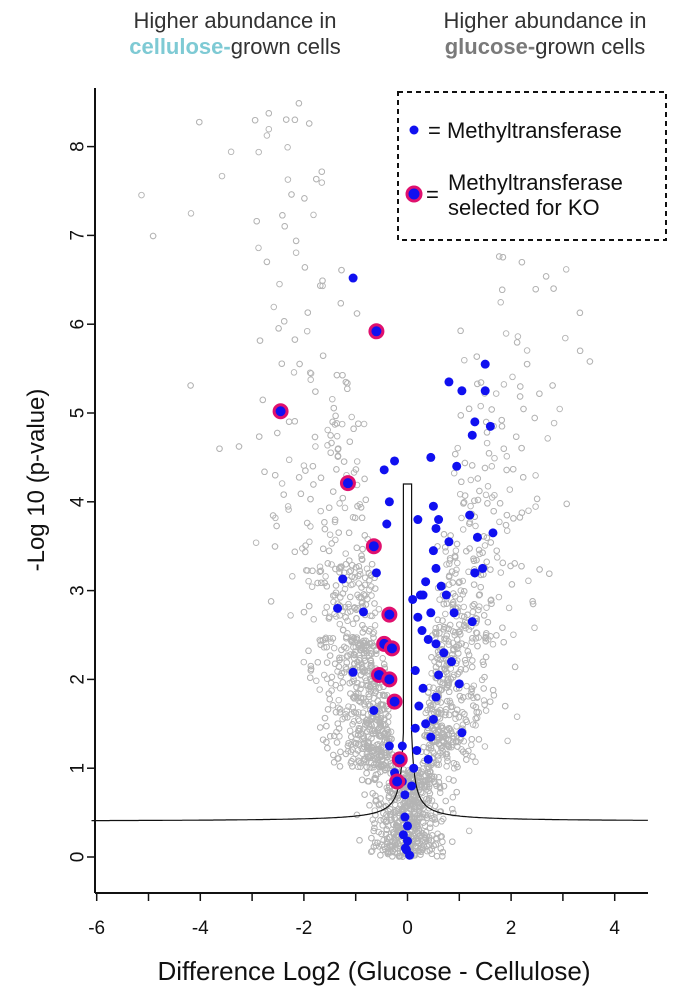 The width and height of the screenshot is (674, 990). I want to click on legend-ko-label-line1: Methyltransferase, so click(535, 182).